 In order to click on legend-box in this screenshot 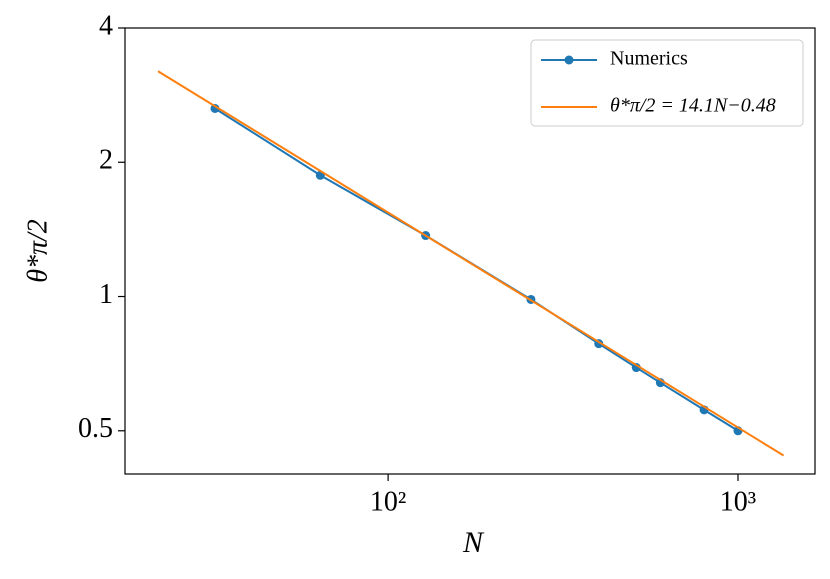, I will do `click(667, 83)`.